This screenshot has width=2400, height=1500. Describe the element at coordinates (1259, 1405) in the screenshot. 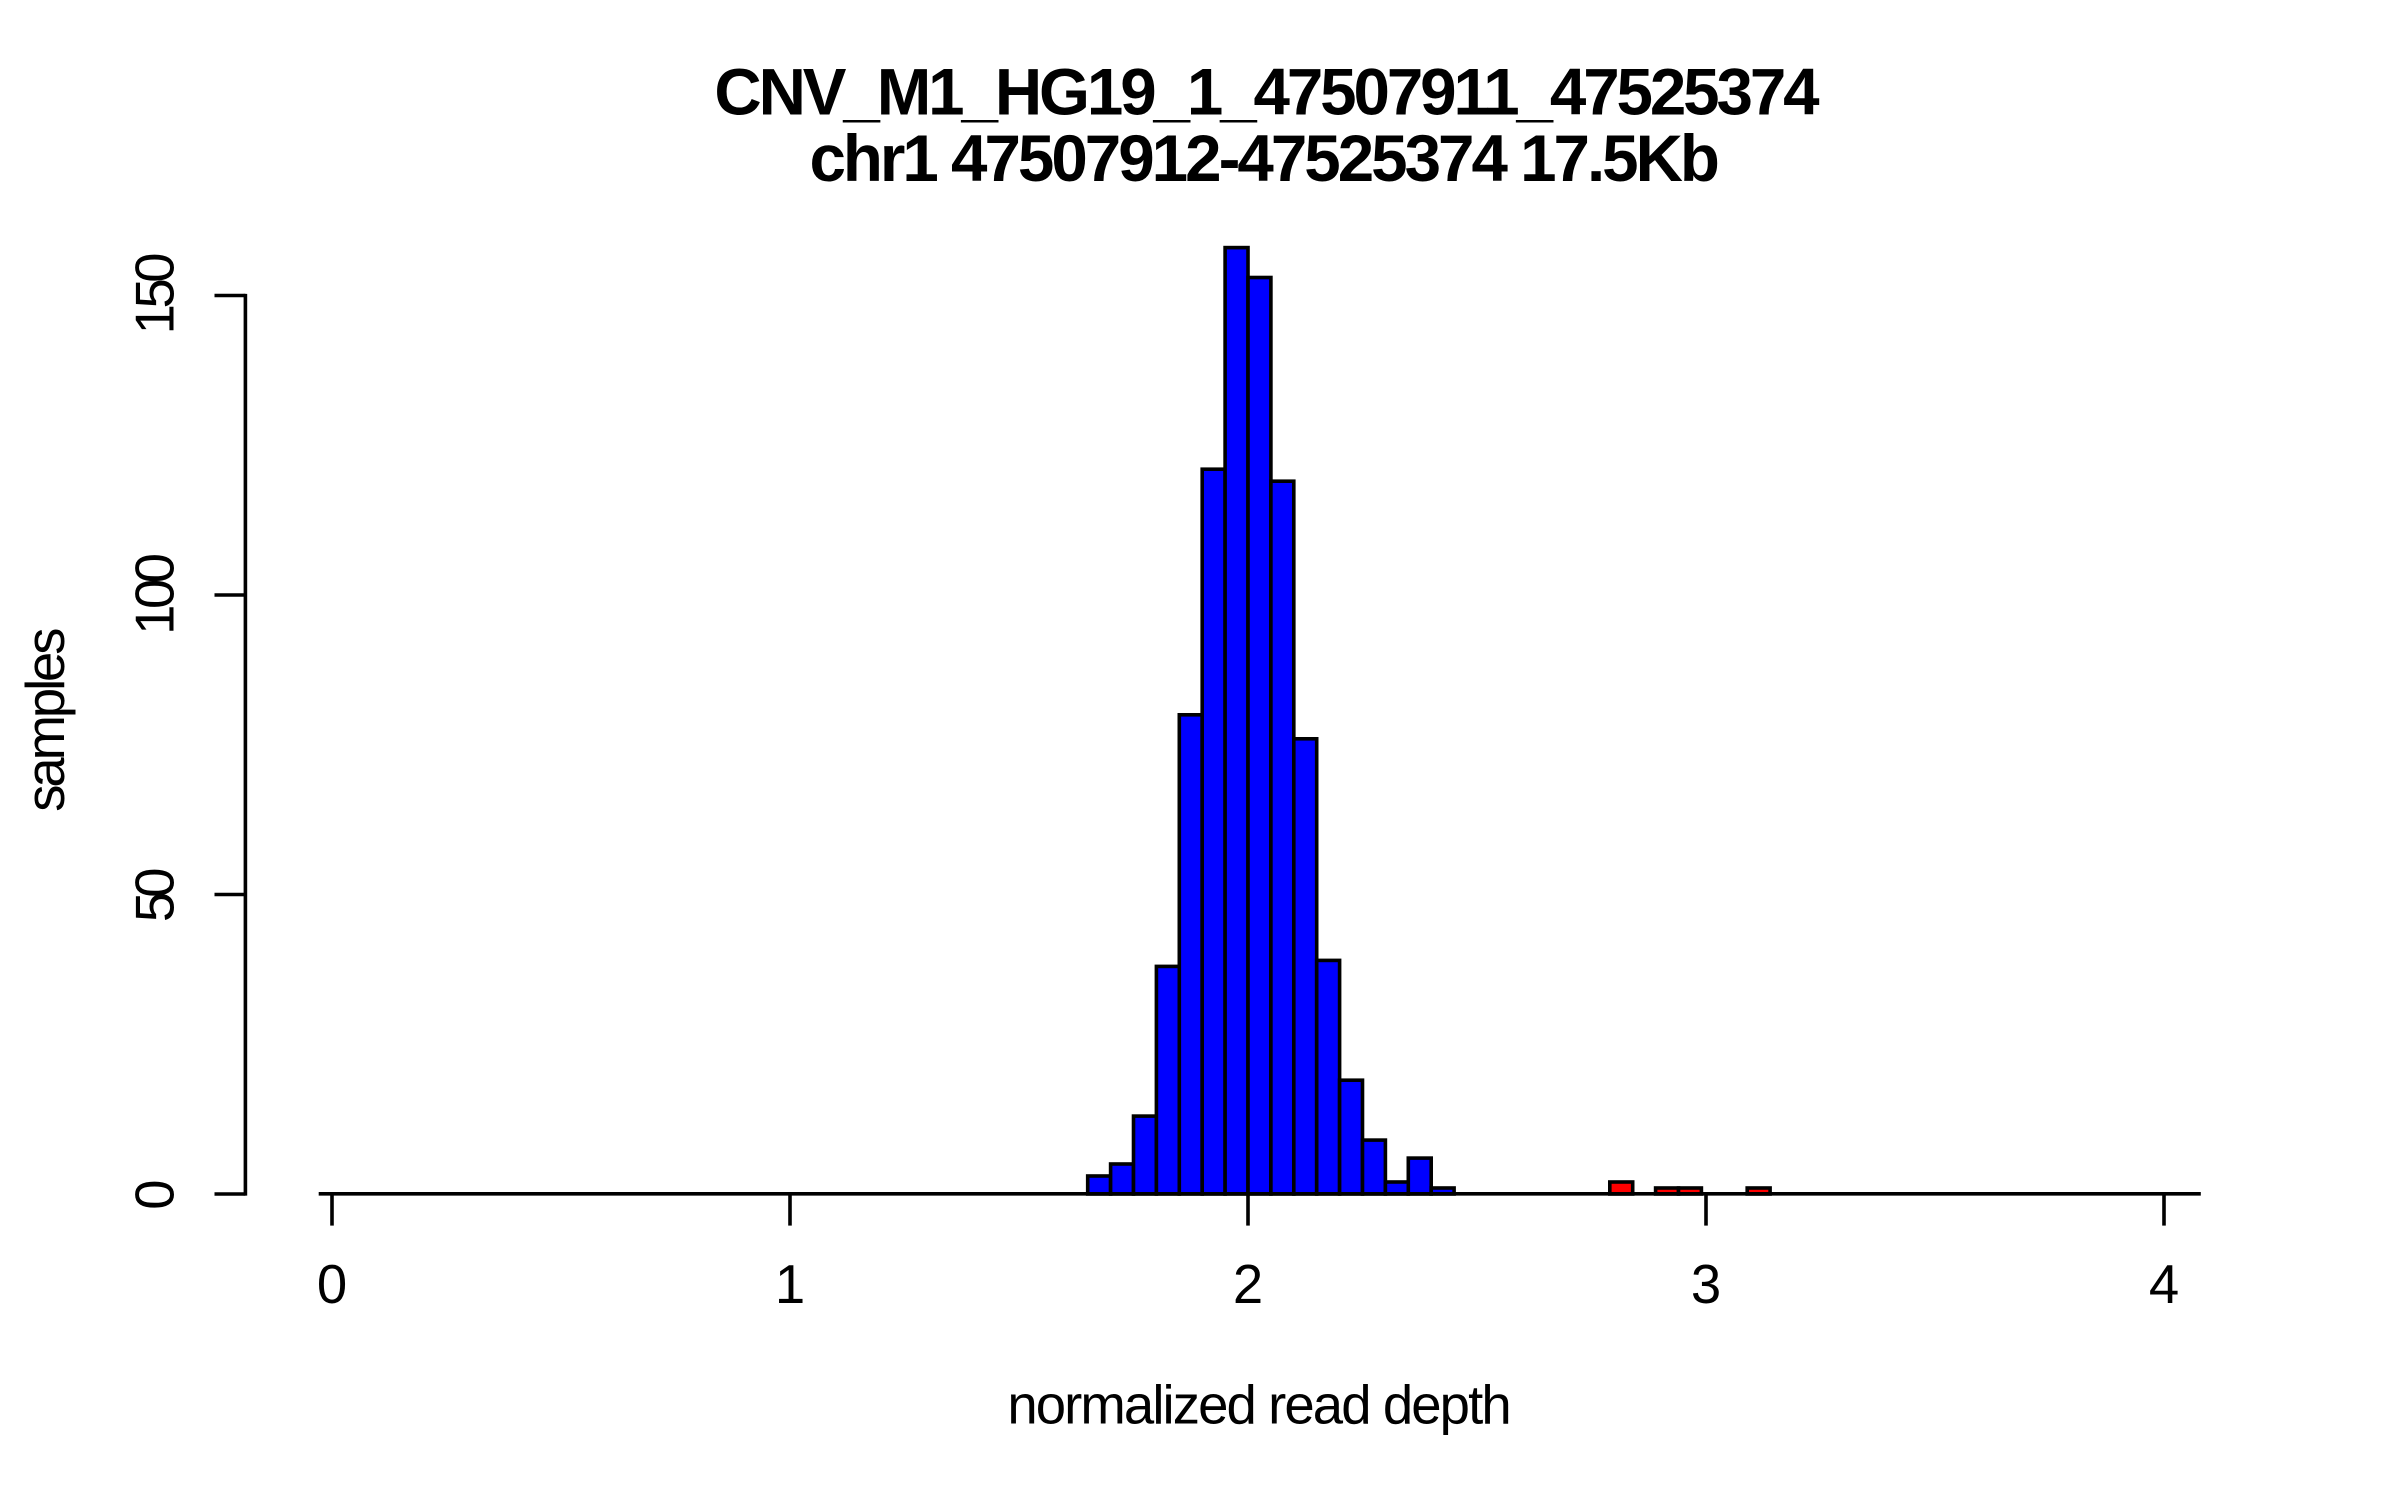

I see `svg-text: normalized read depth` at that location.